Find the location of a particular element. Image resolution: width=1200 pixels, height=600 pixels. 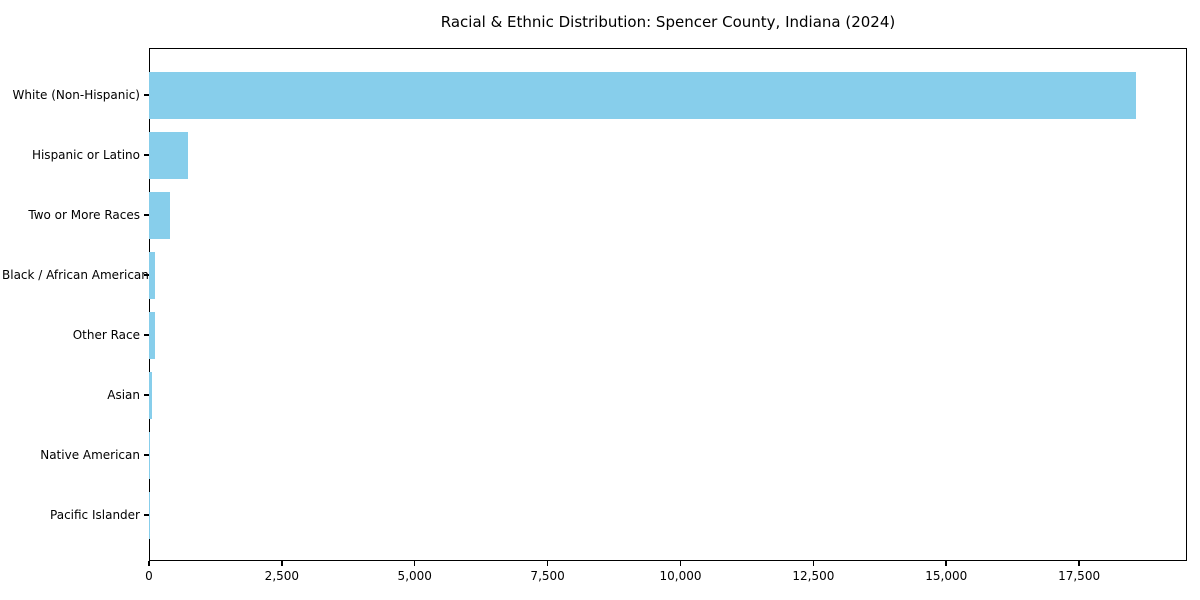

y-tick-label: Other Race is located at coordinates (106, 335).